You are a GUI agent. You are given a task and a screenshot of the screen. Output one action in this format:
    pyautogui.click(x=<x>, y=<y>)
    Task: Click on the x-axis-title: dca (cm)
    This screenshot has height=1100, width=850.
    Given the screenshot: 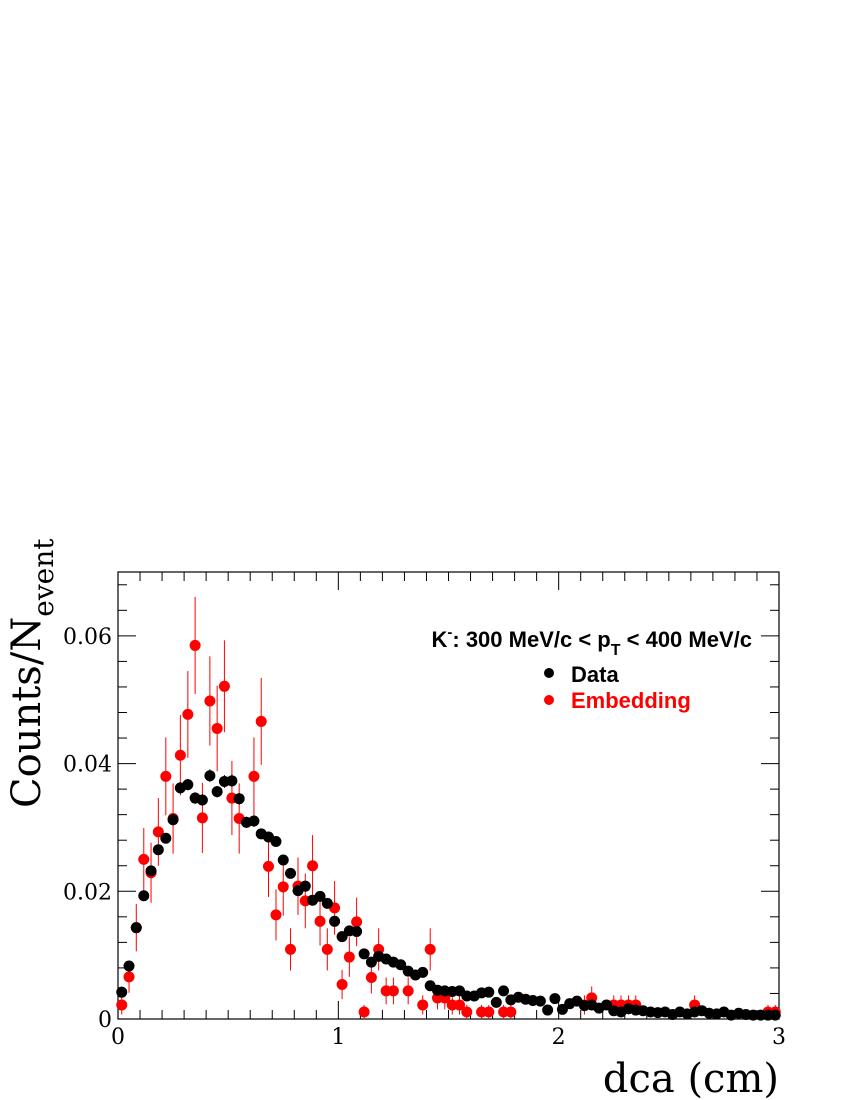 What is the action you would take?
    pyautogui.click(x=691, y=1078)
    